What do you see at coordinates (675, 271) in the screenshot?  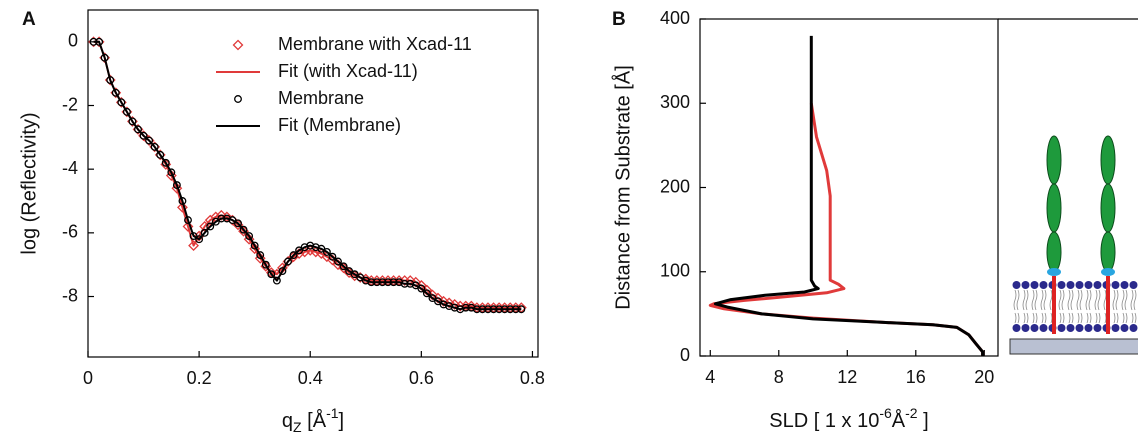 I see `y-tick-label: 100` at bounding box center [675, 271].